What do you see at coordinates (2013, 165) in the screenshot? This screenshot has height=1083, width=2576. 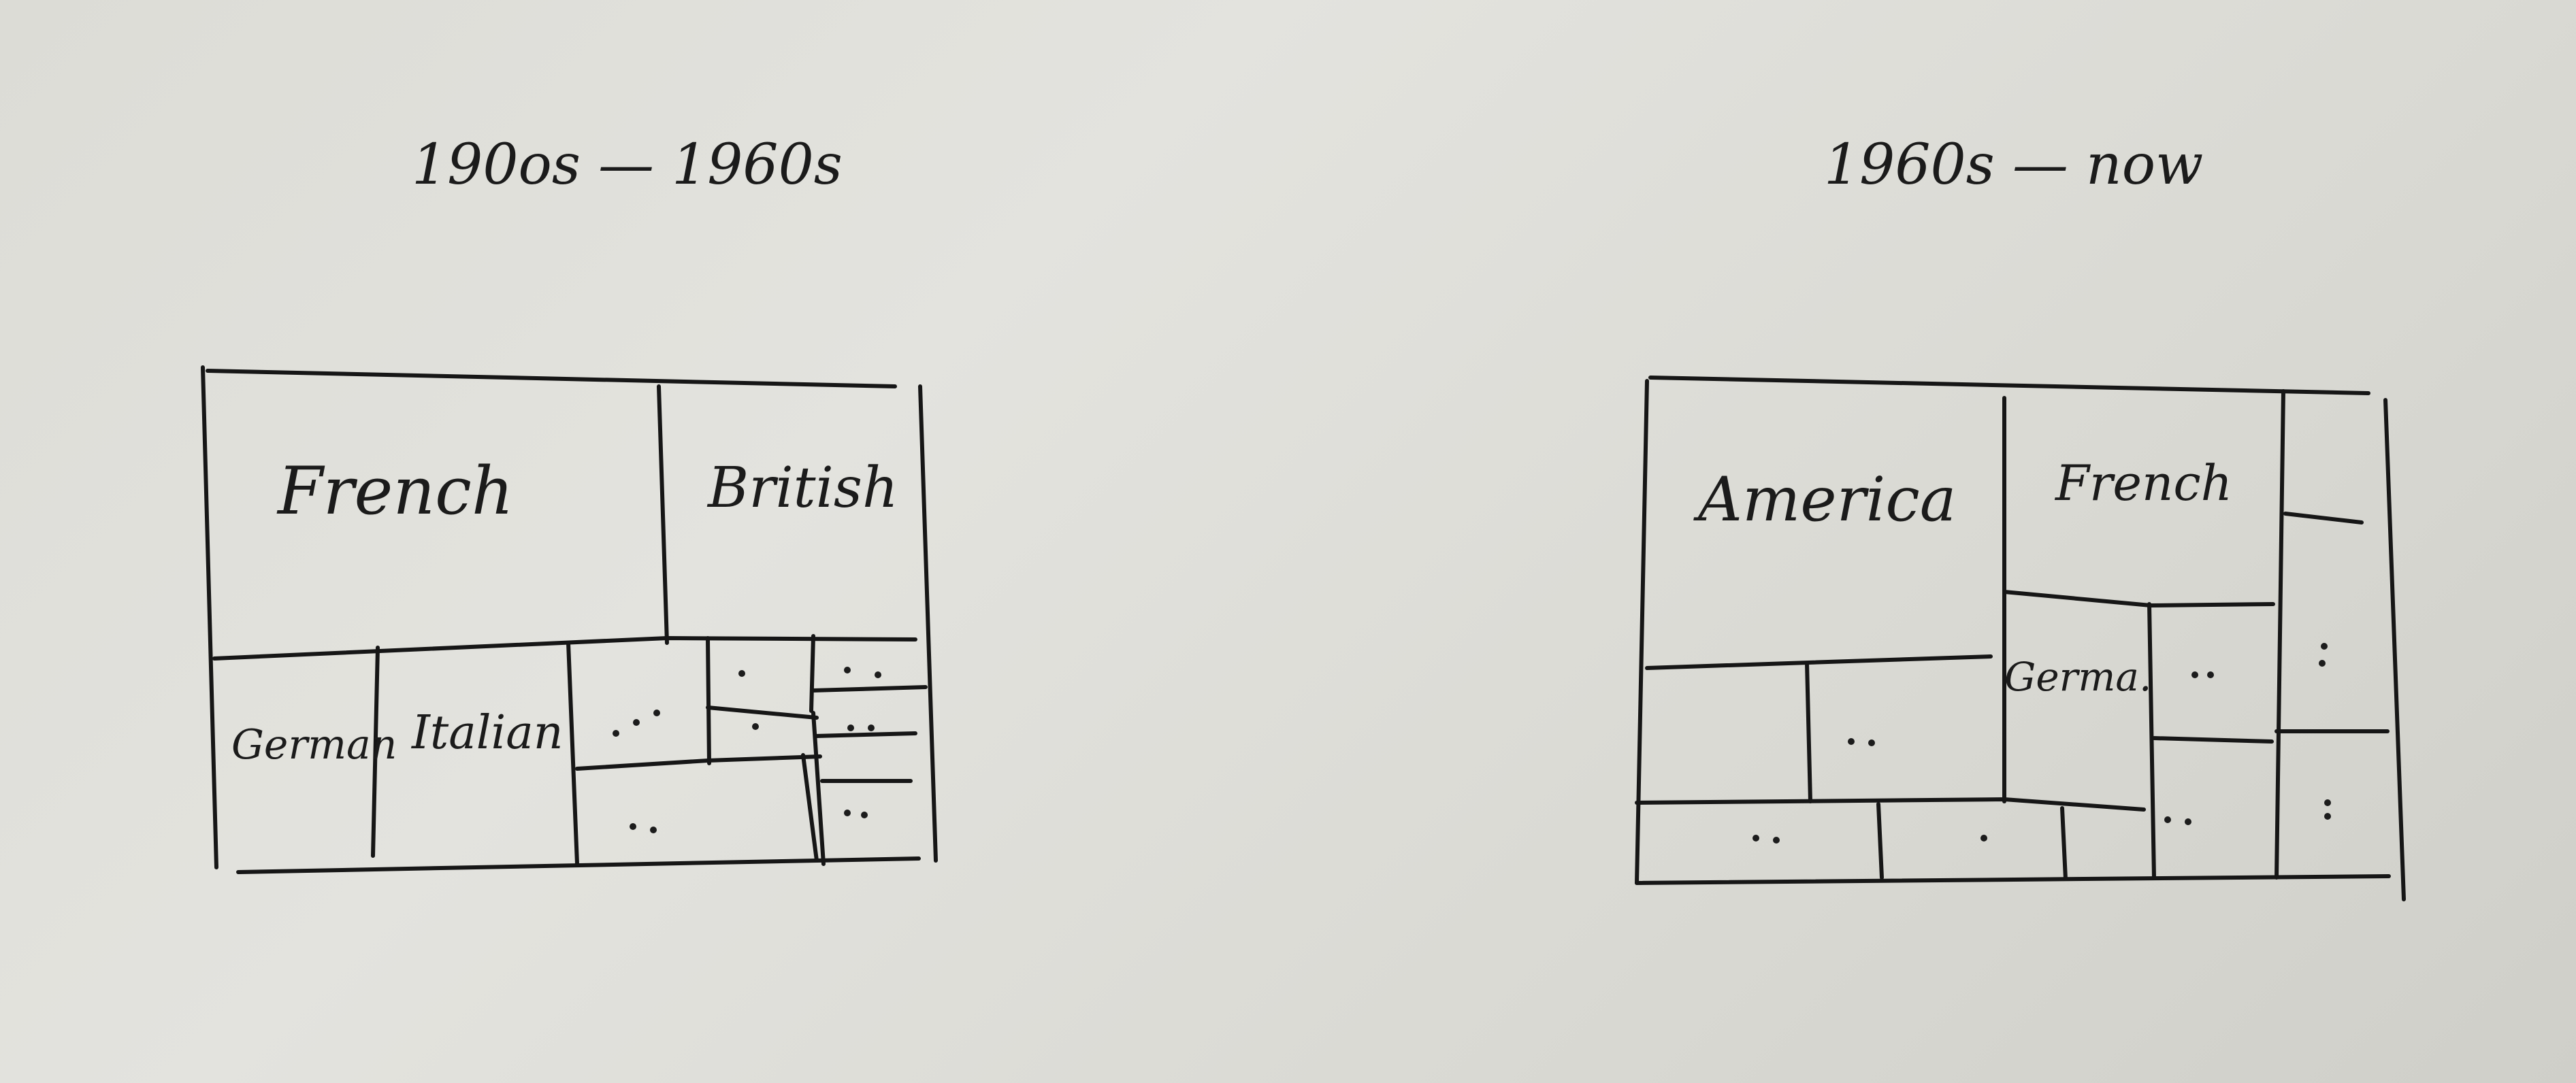 I see `right-sketch-title: 1960s — now` at bounding box center [2013, 165].